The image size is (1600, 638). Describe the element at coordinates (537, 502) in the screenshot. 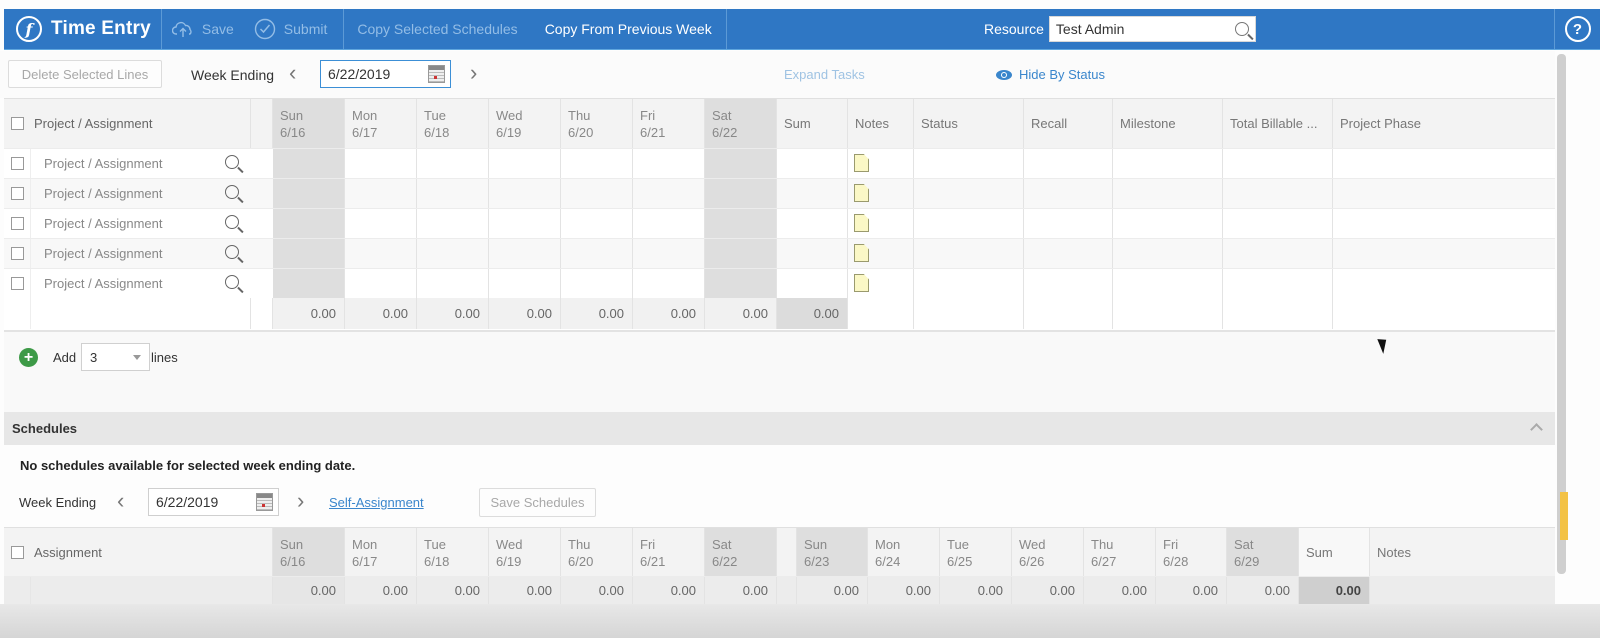

I see `save-schedules-button: Save Schedules` at that location.